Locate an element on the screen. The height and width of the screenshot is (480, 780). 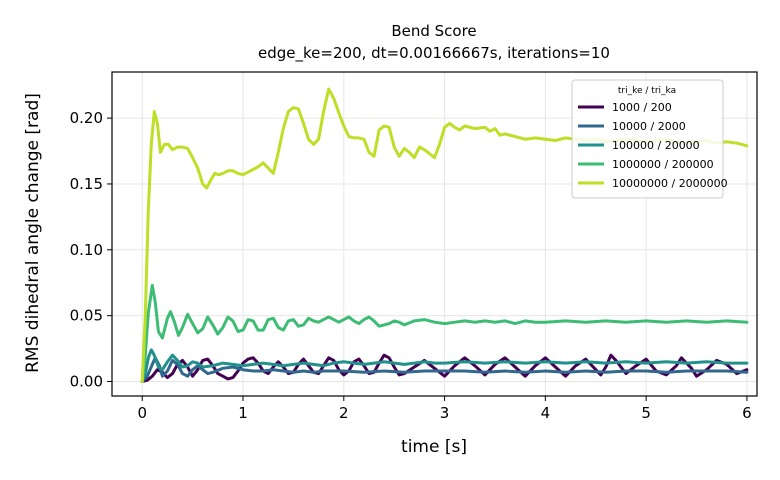
x-tick-label: 0 is located at coordinates (142, 413).